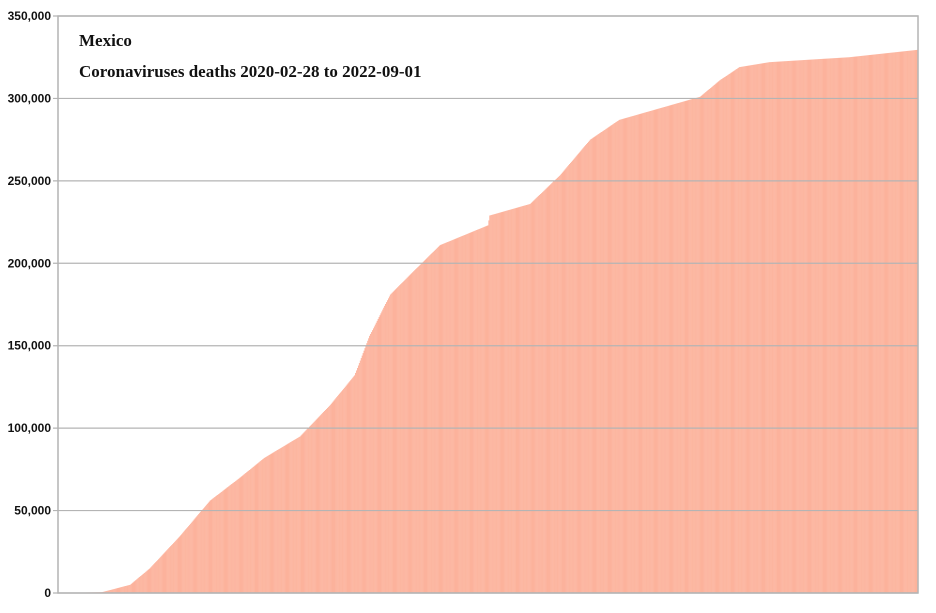 The height and width of the screenshot is (613, 936). I want to click on y-tick-label: 300,000, so click(30, 98).